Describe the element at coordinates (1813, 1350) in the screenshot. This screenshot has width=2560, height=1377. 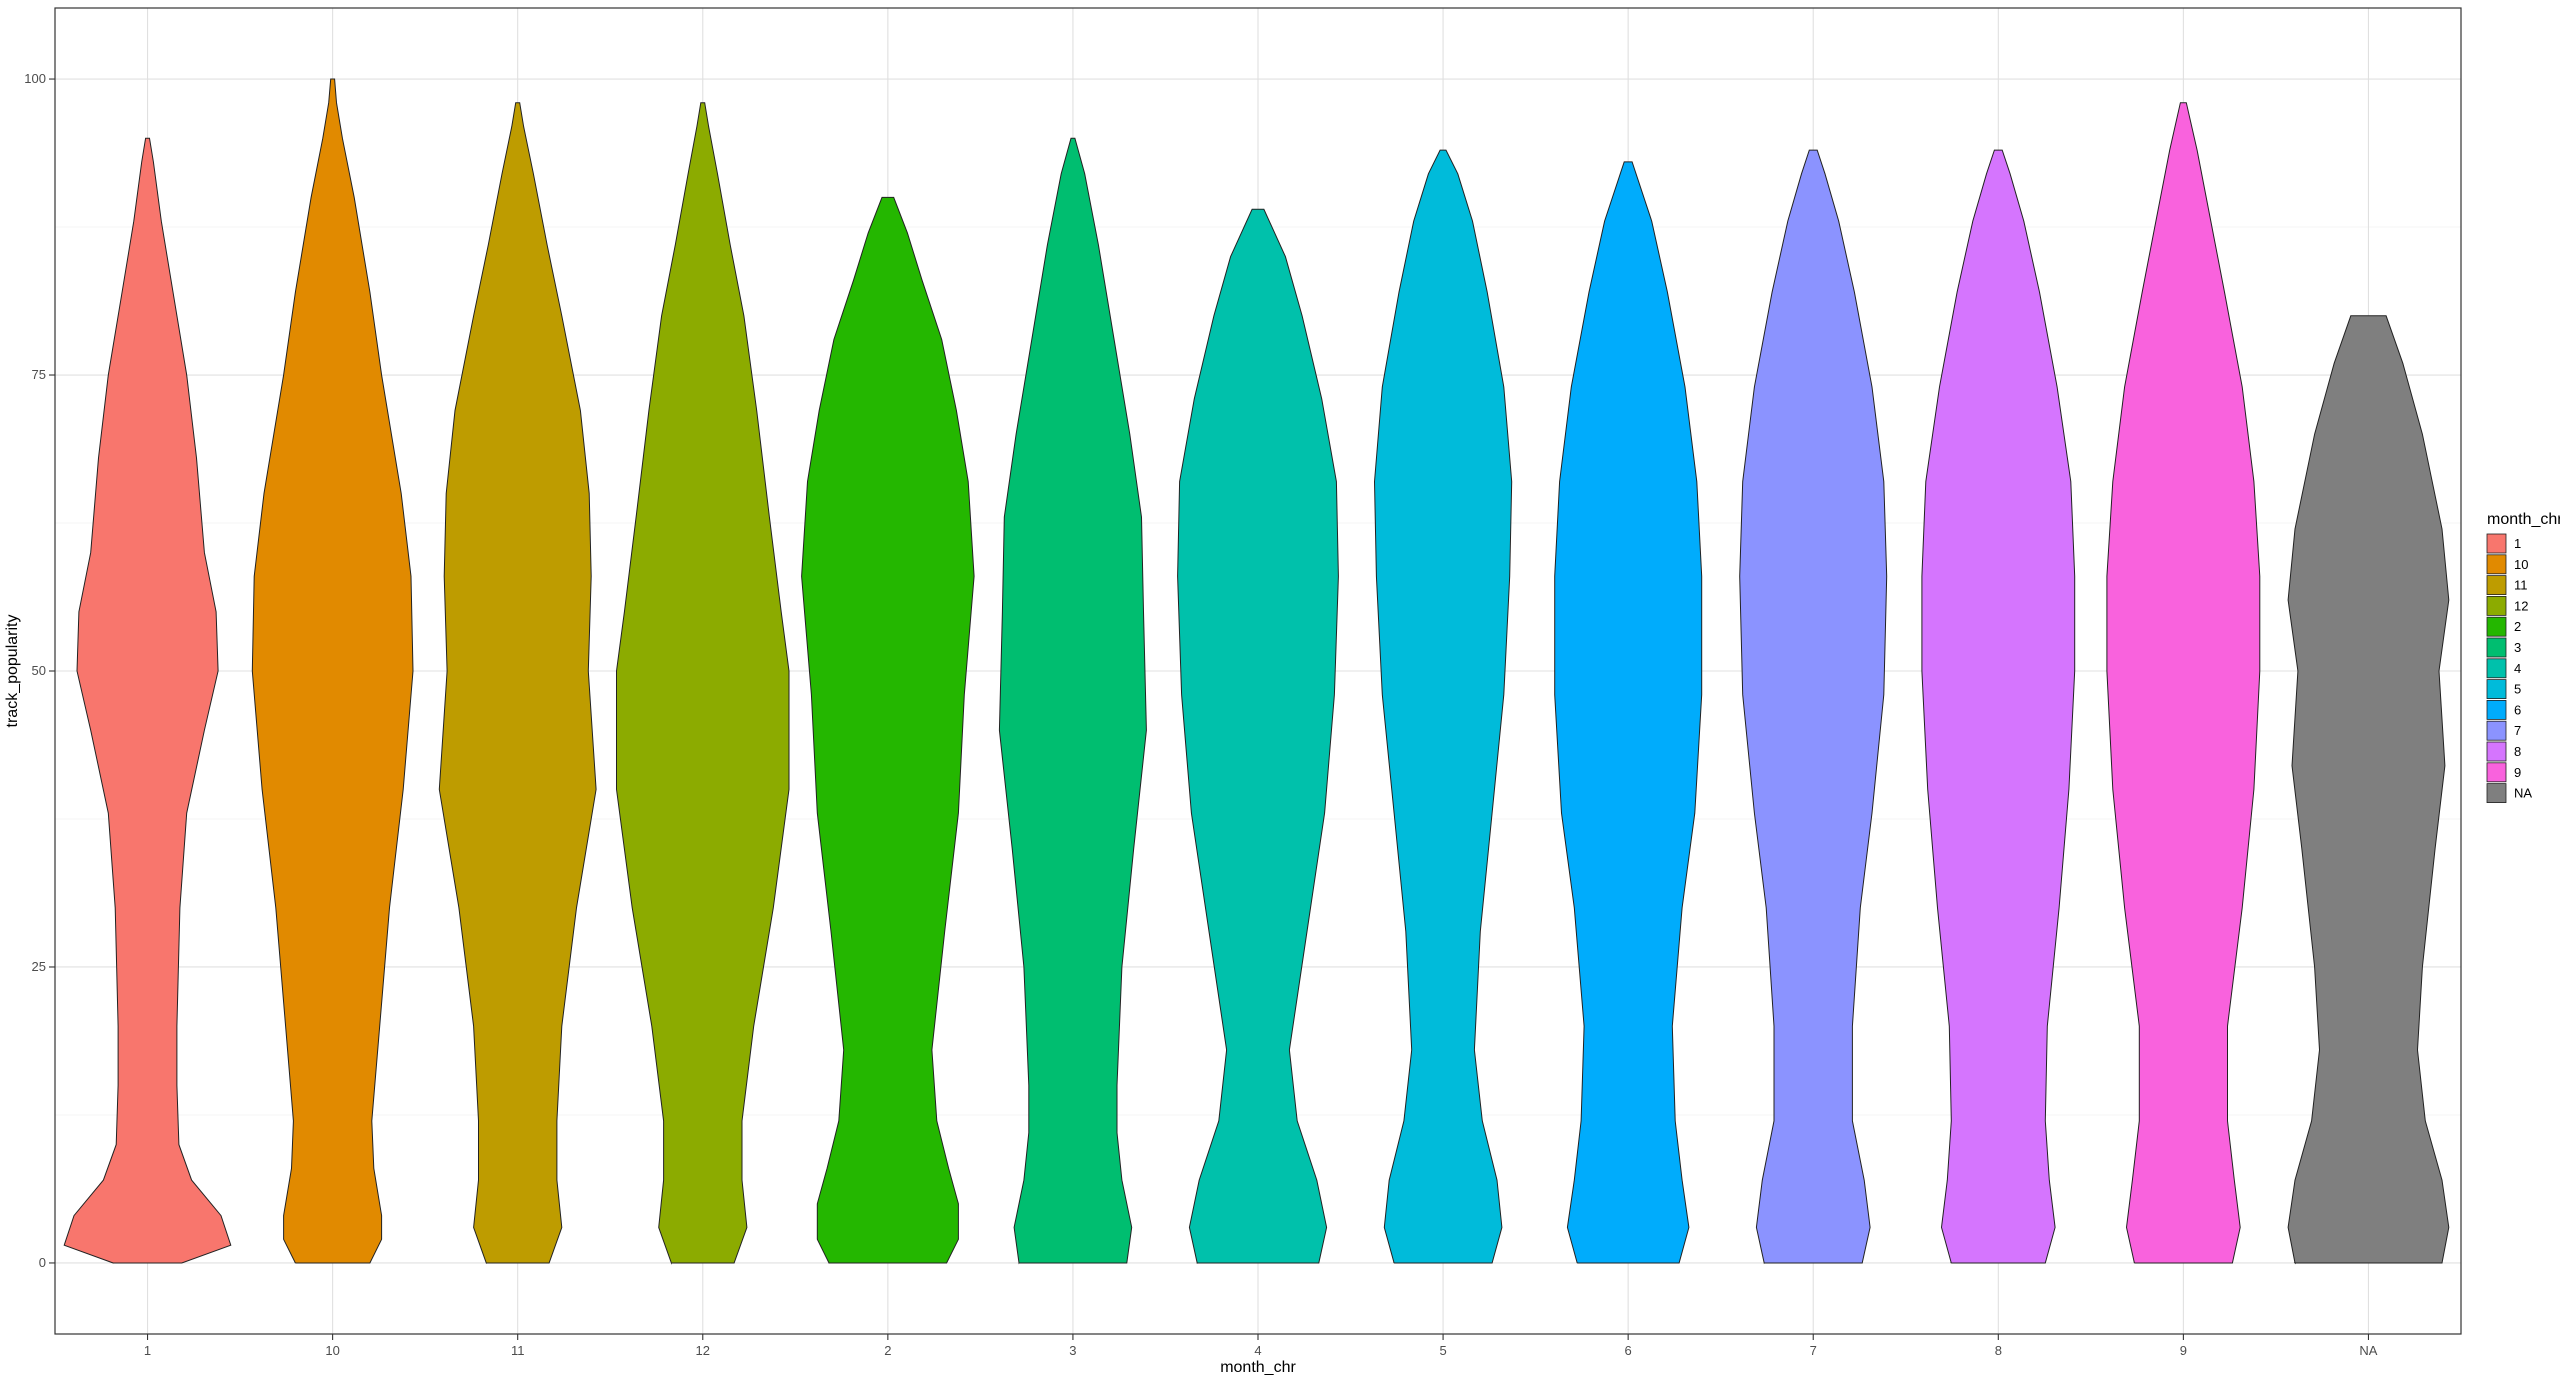
I see `x-tick-label: 7` at that location.